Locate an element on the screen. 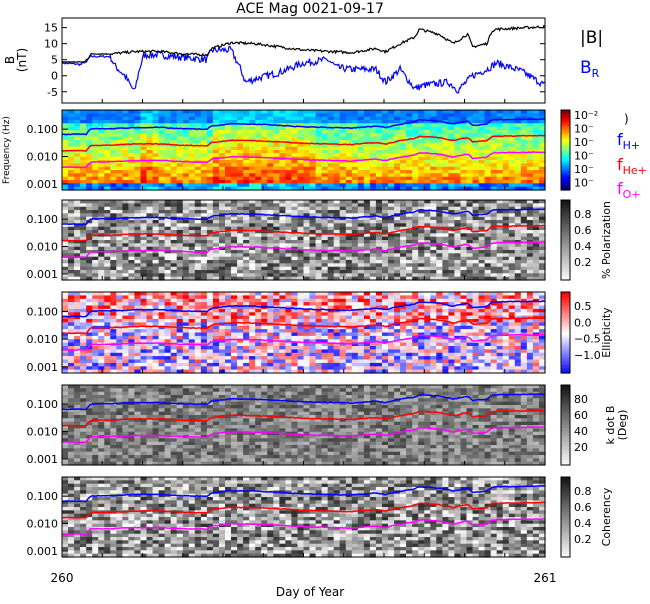 This screenshot has width=650, height=604. colorbar-tick-label: 10⁻ is located at coordinates (584, 156).